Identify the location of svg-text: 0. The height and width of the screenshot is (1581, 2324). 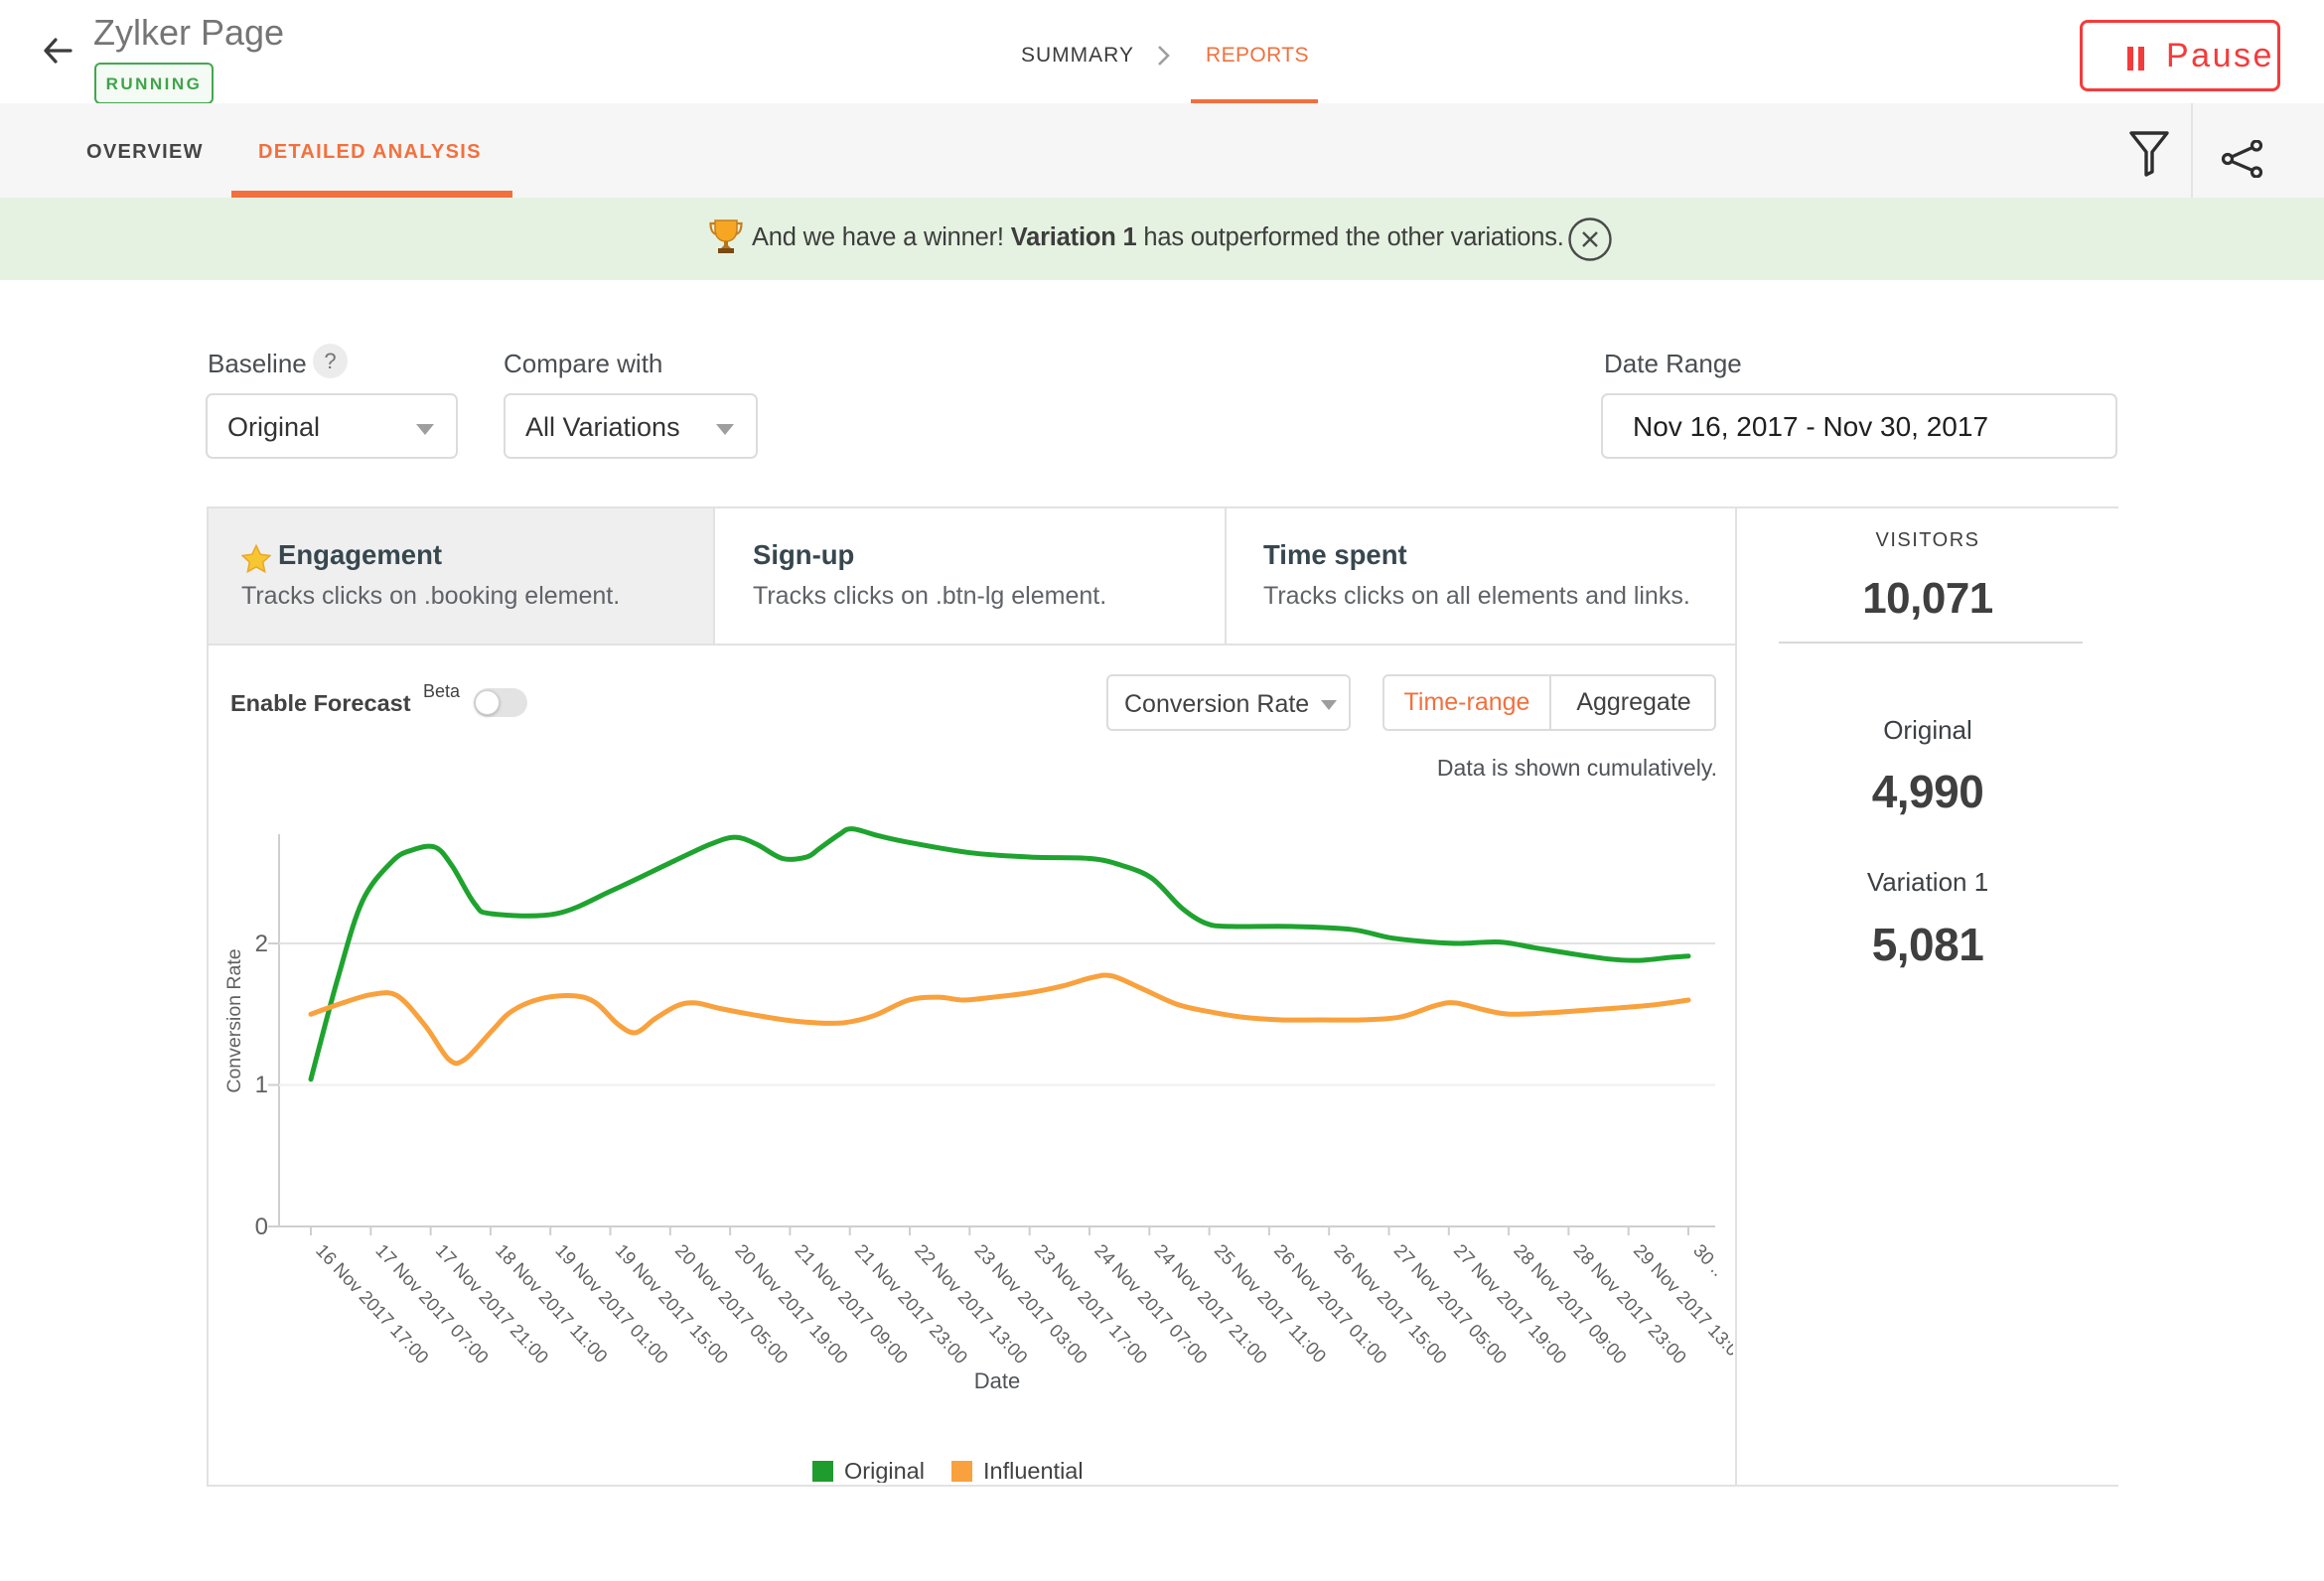
(261, 1227).